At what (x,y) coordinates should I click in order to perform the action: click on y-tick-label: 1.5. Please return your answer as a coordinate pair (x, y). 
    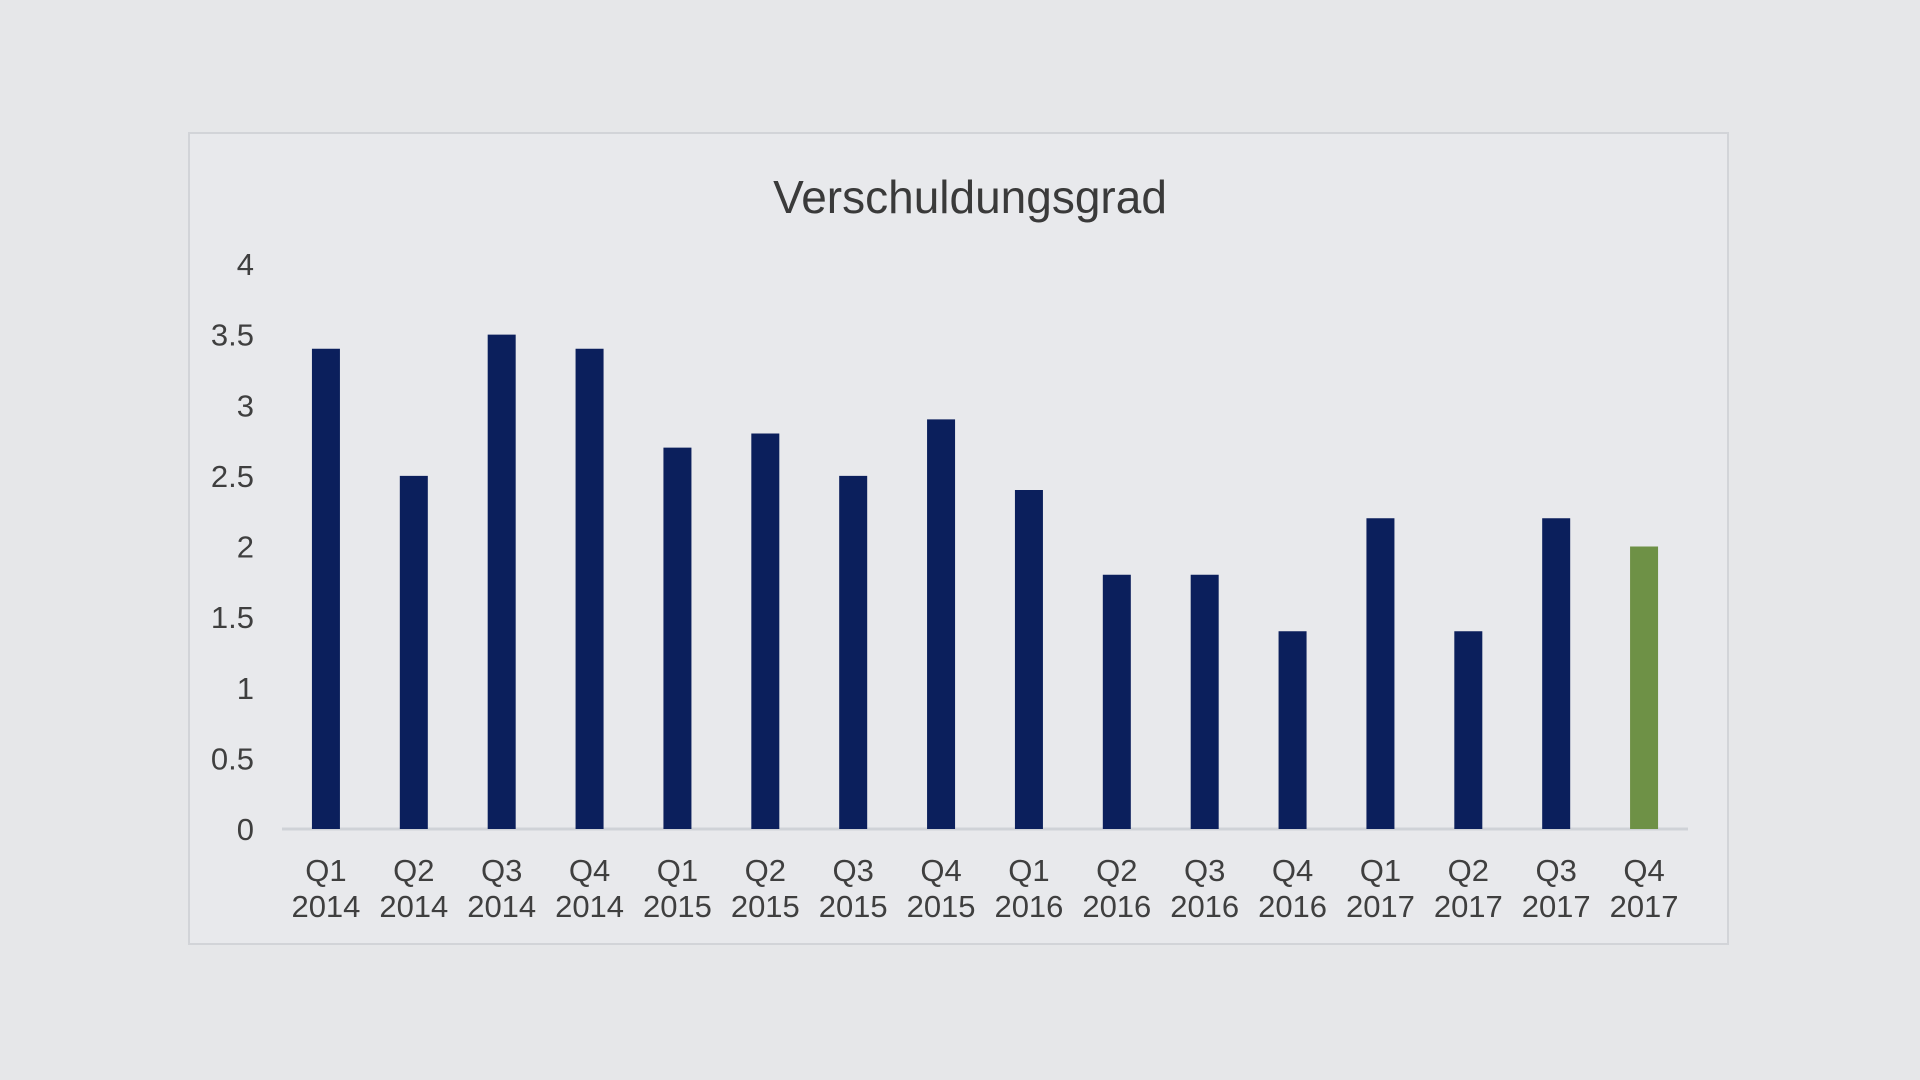
    Looking at the image, I should click on (232, 617).